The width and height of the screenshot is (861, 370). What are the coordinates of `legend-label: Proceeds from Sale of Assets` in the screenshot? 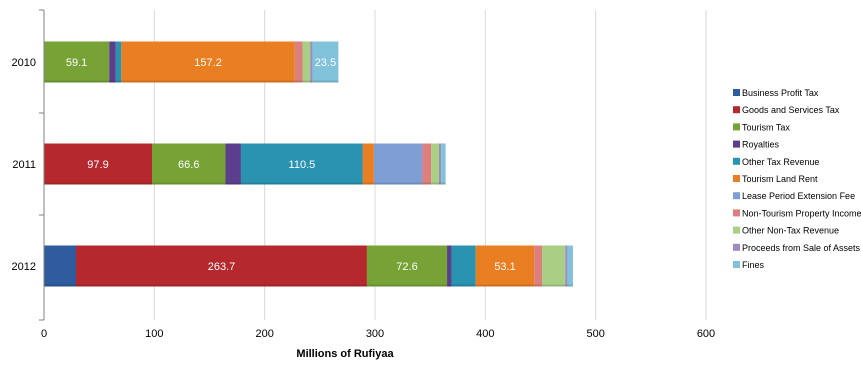 It's located at (801, 248).